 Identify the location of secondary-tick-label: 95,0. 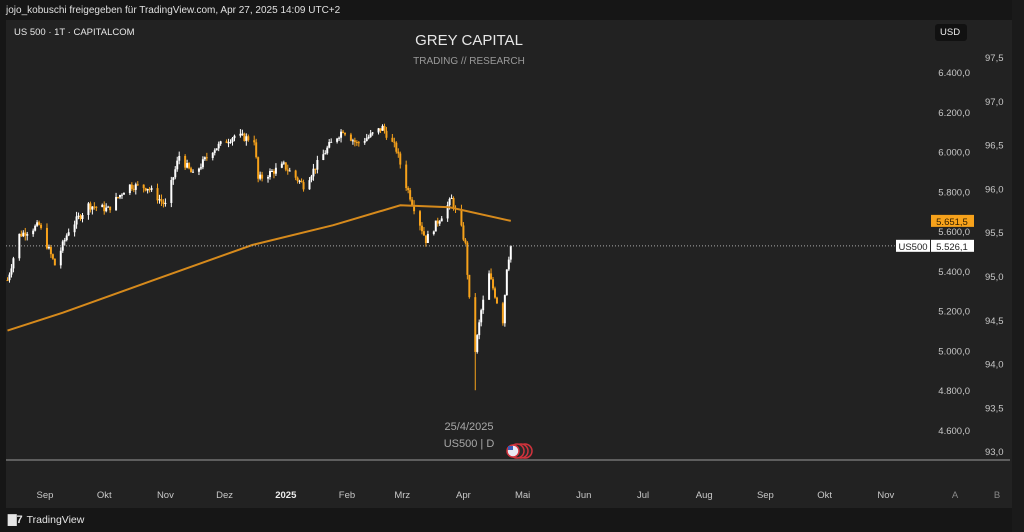
(994, 277).